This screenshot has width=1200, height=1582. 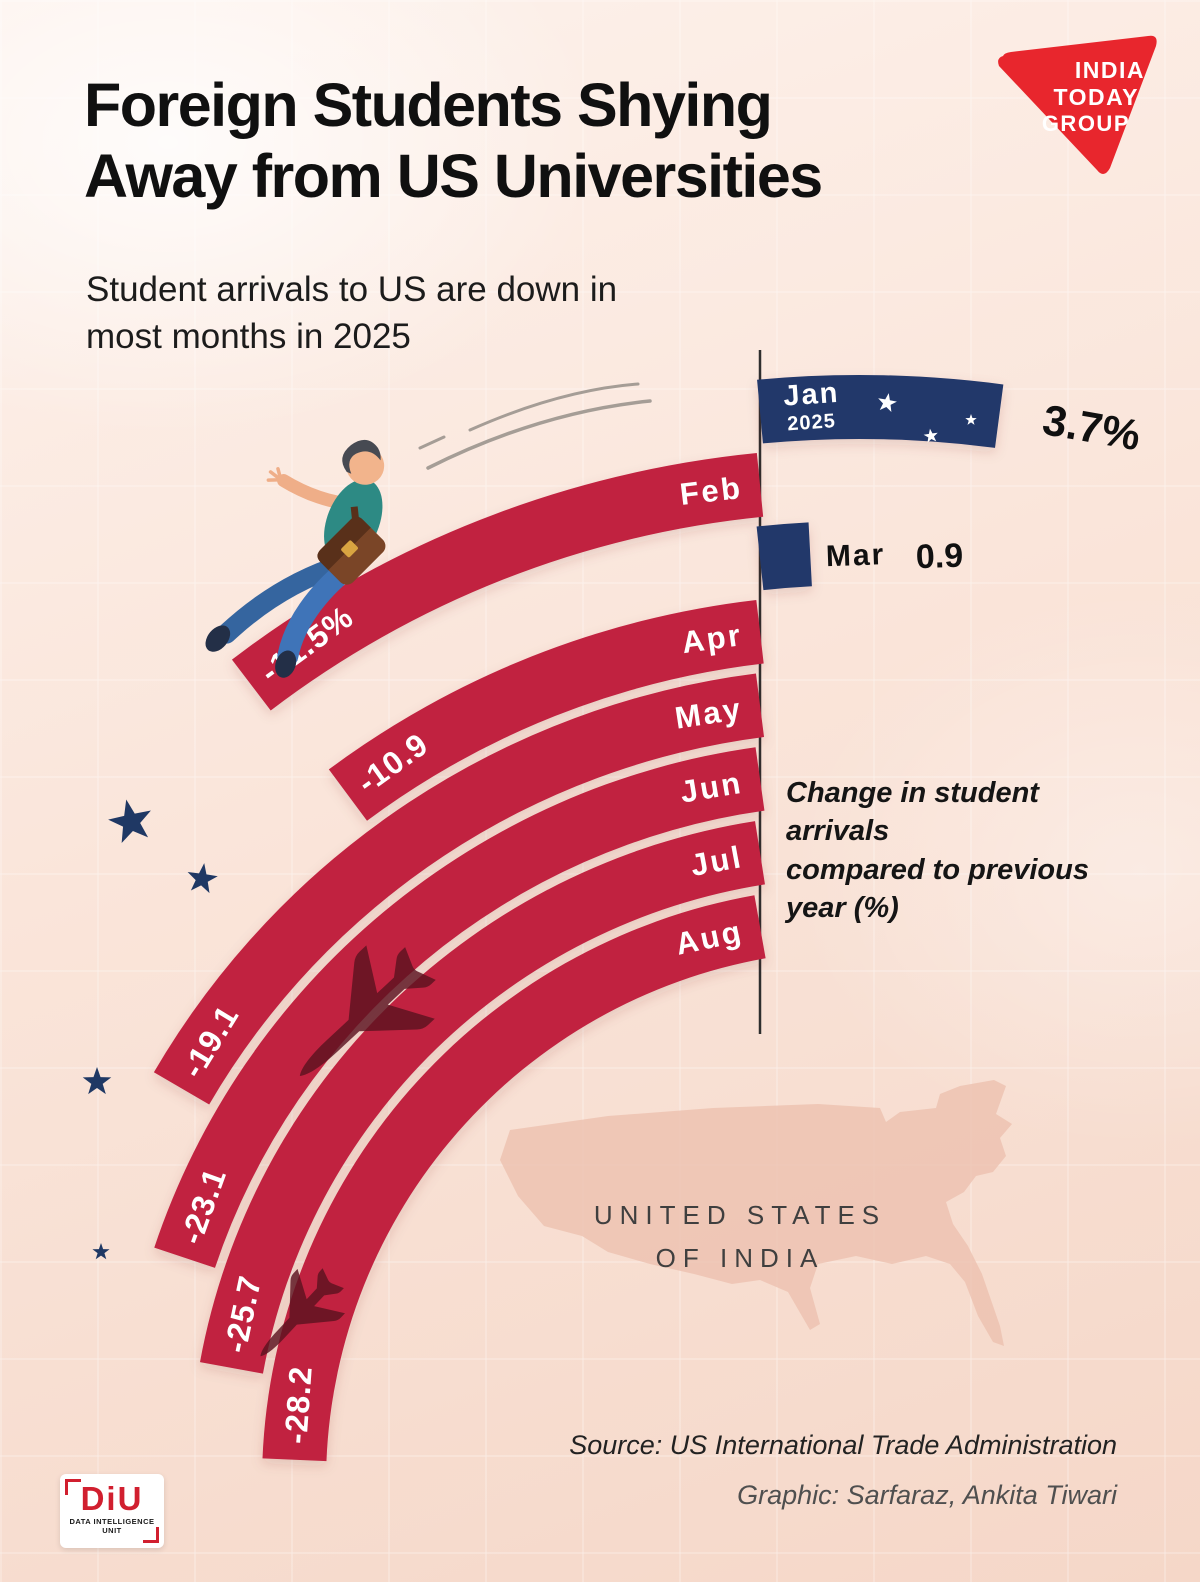 I want to click on diu-logo: DiU DATA INTELLIGENCE UNIT, so click(x=112, y=1511).